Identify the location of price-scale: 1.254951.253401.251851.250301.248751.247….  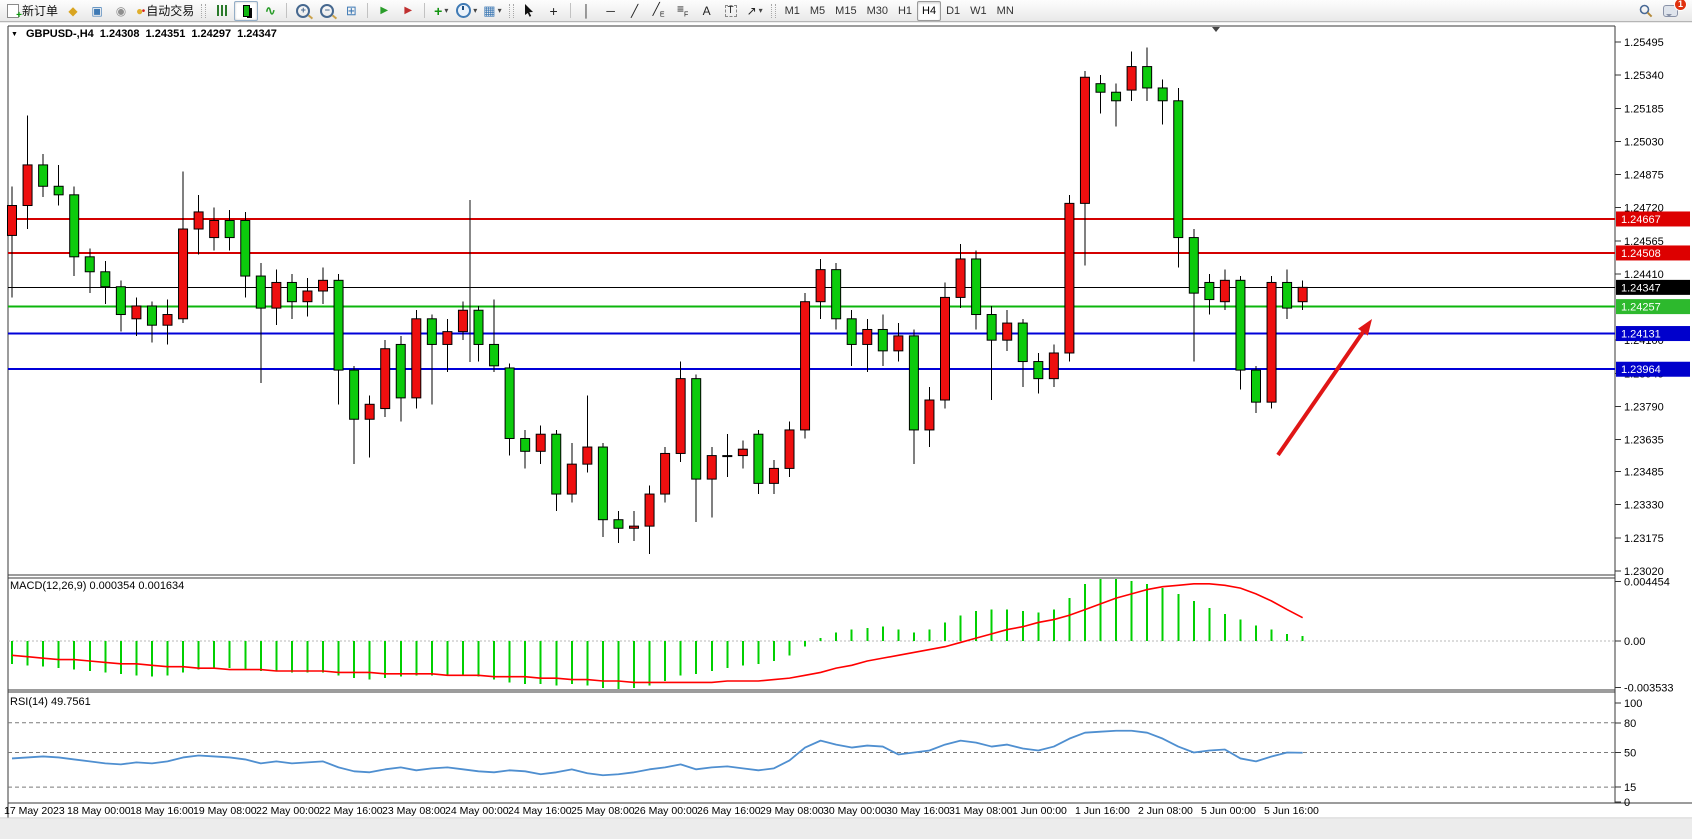
(1652, 307).